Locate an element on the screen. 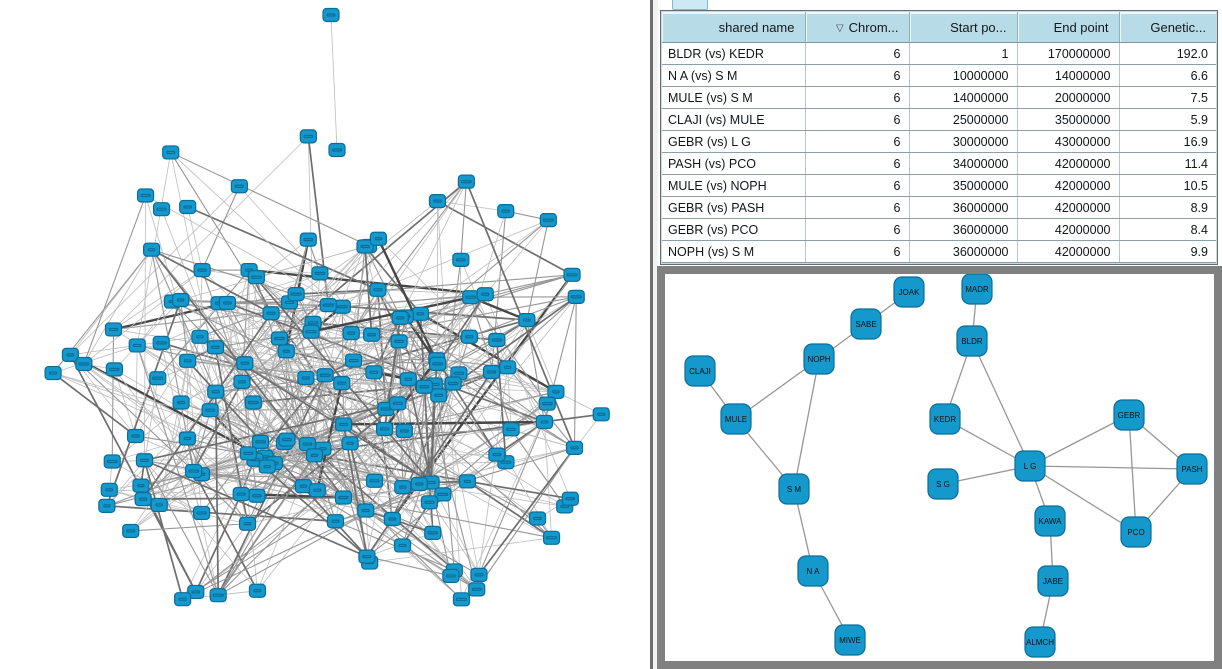 The height and width of the screenshot is (669, 1222). table-row: GEBR (vs) PCO 6 36000000 42000000 8.4 is located at coordinates (939, 229).